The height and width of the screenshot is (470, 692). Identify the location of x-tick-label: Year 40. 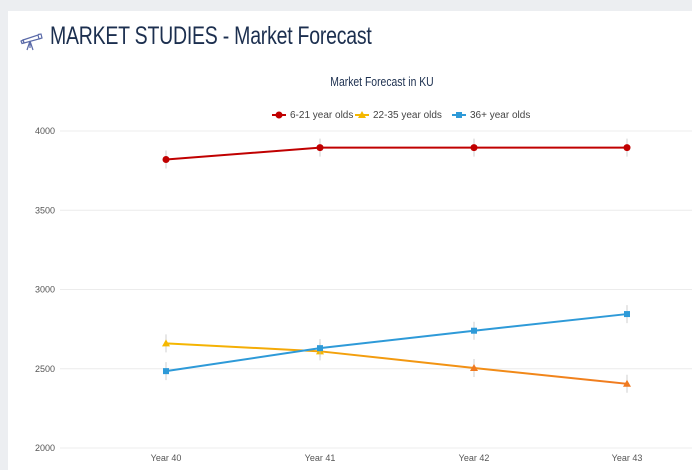
(166, 458).